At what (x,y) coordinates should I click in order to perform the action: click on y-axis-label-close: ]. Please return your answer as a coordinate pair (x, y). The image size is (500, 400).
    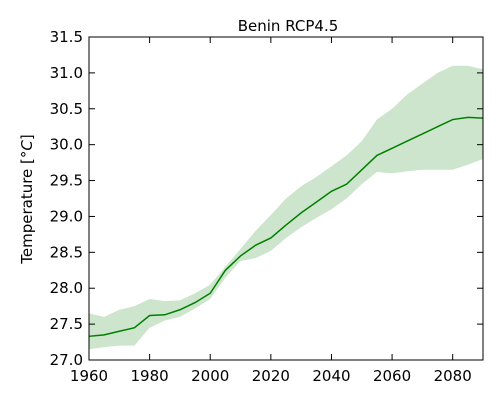
    Looking at the image, I should click on (27, 137).